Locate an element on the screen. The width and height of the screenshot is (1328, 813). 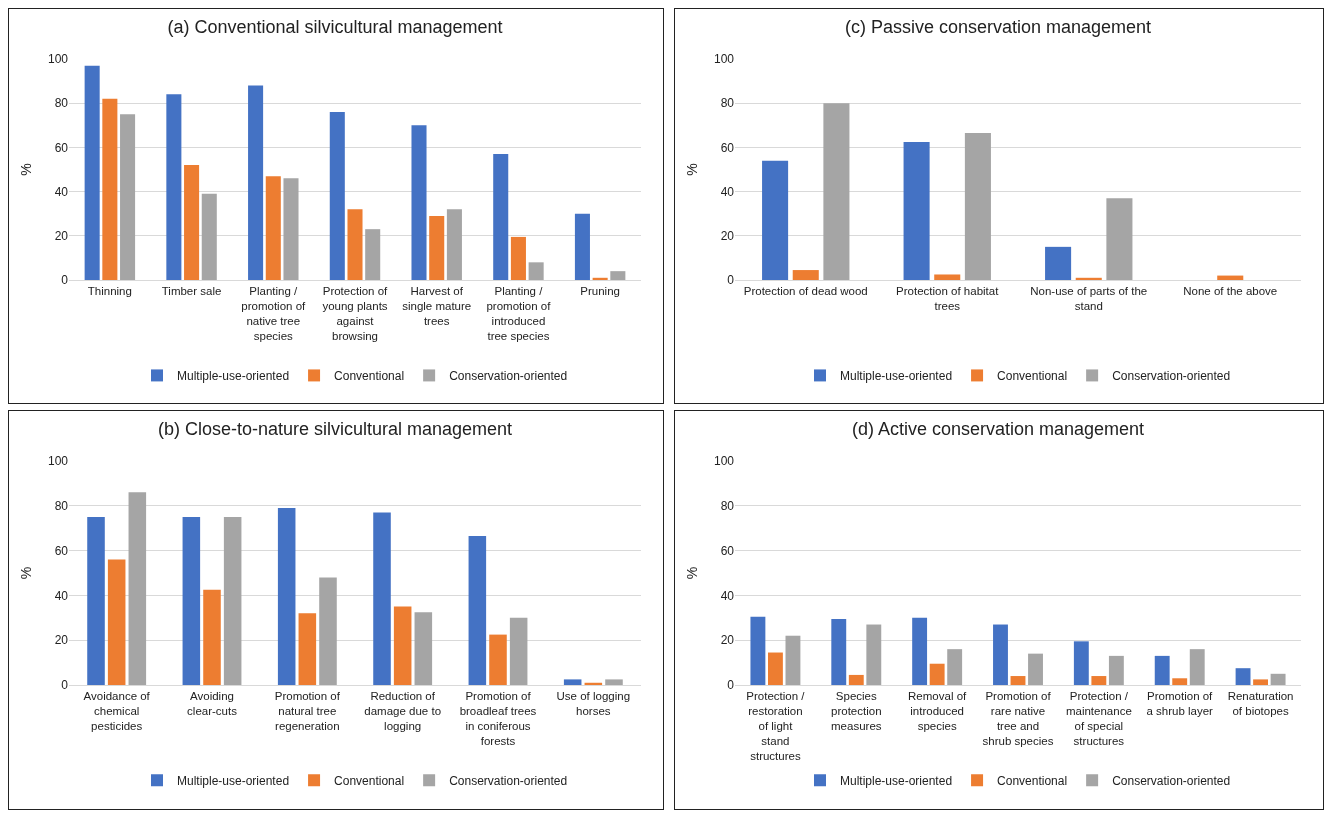
x-tick-label: Thinning is located at coordinates (109, 290).